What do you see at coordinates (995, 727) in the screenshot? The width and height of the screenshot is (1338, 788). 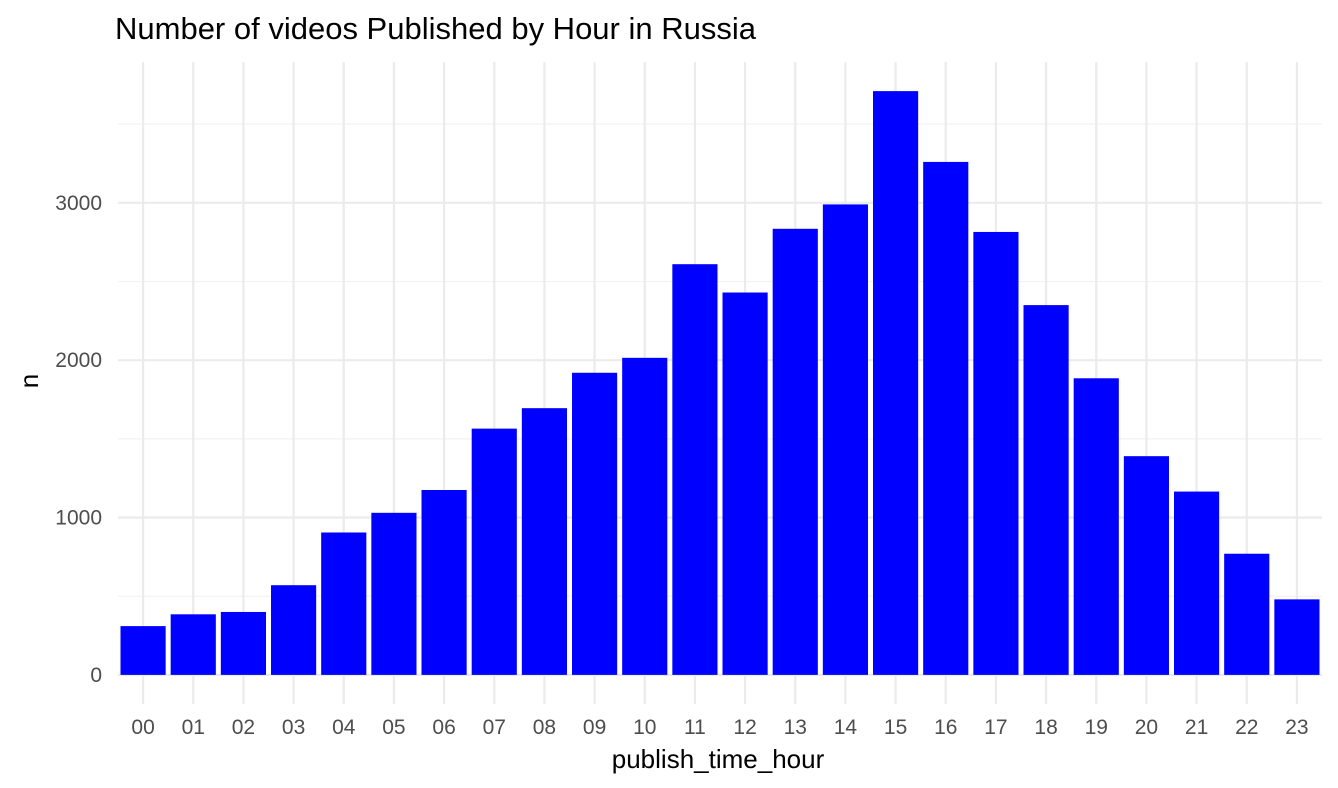 I see `x-tick-label: 17` at bounding box center [995, 727].